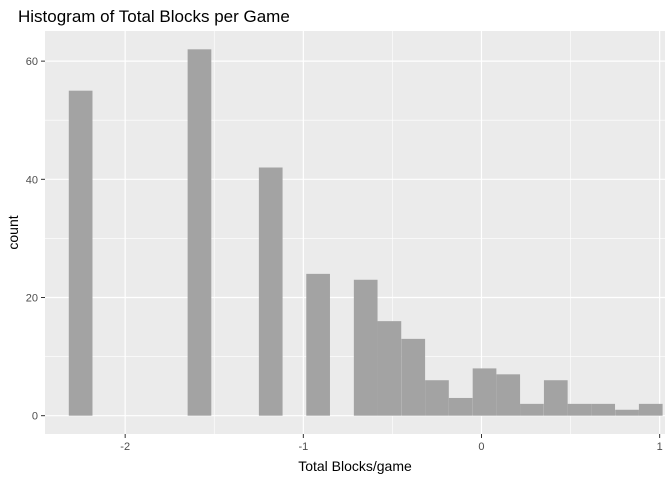  What do you see at coordinates (32, 299) in the screenshot?
I see `y-tick-label: 20` at bounding box center [32, 299].